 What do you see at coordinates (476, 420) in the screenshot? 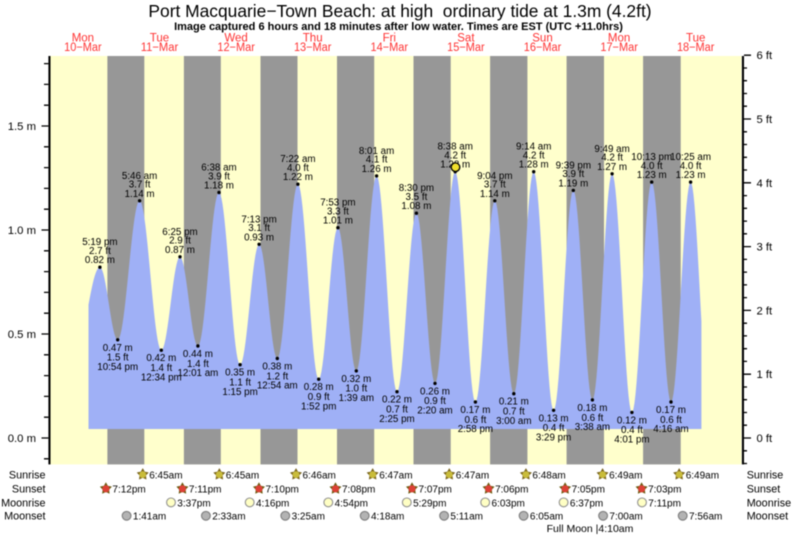
I see `svg-text: 0.6 ft` at bounding box center [476, 420].